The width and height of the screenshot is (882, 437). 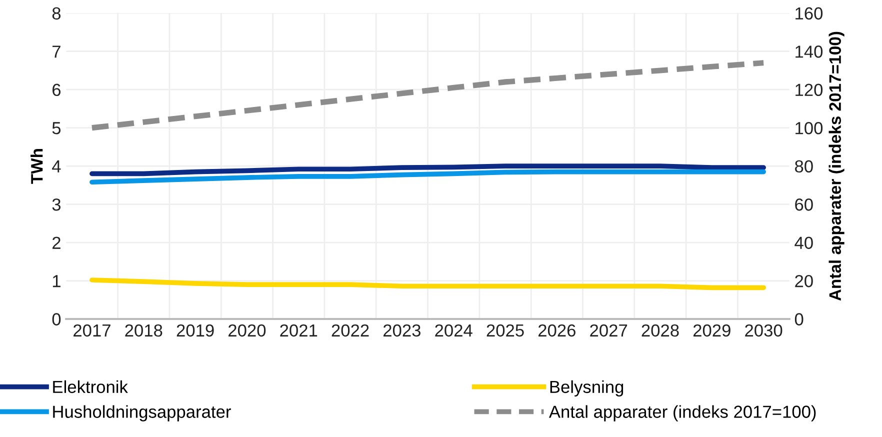 I want to click on y-tick-label: 7, so click(x=56, y=52).